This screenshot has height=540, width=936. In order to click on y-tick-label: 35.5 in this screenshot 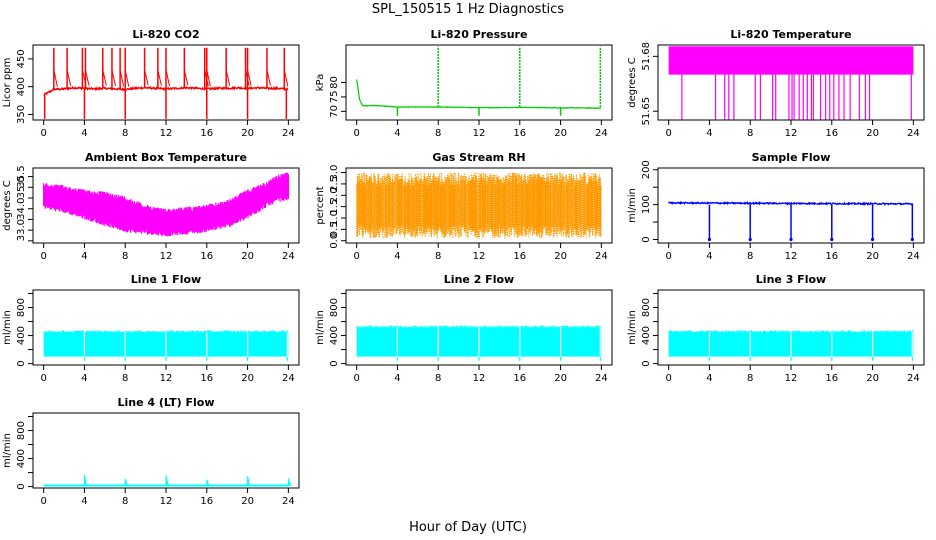, I will do `click(21, 176)`.